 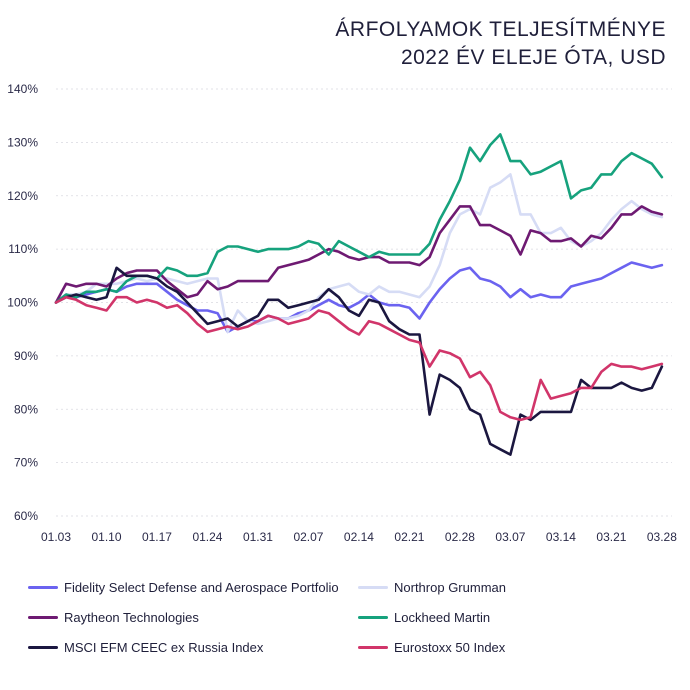 What do you see at coordinates (26, 356) in the screenshot?
I see `y-tick-label: 90%` at bounding box center [26, 356].